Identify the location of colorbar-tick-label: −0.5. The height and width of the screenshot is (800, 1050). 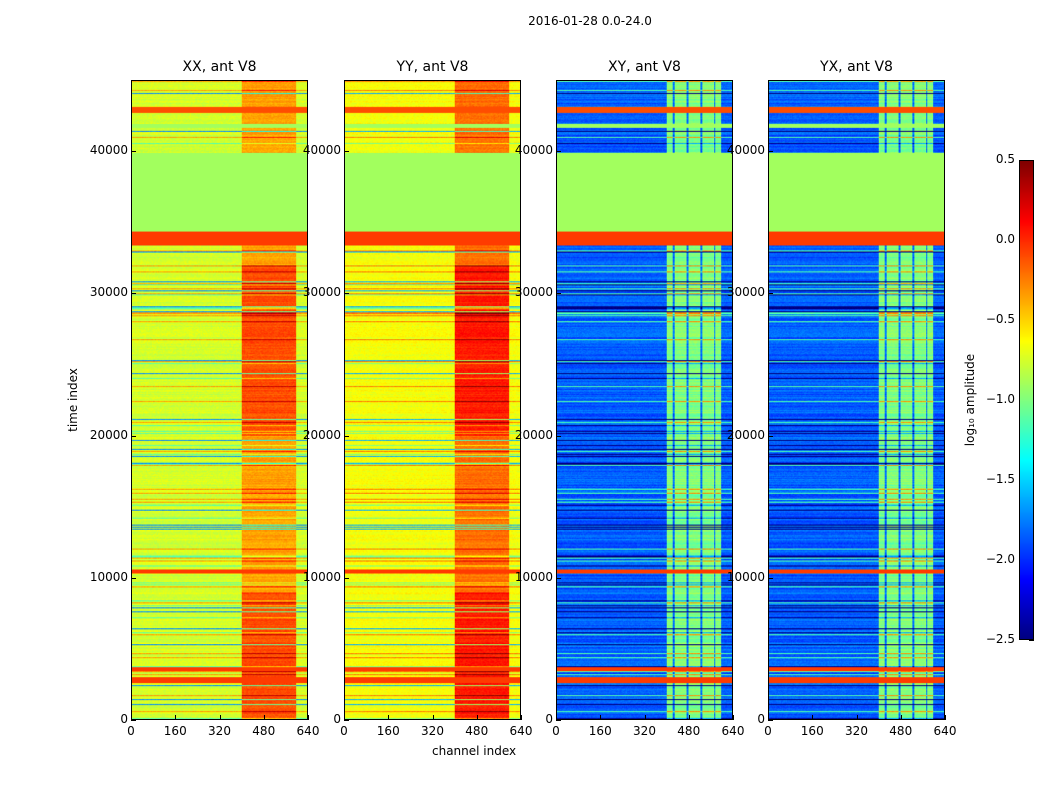
(1000, 319).